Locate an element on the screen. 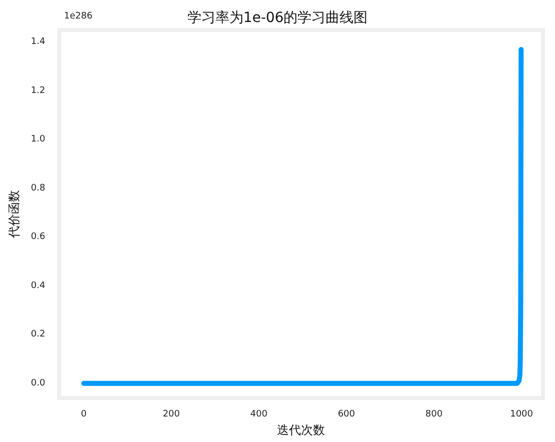 The width and height of the screenshot is (555, 442). y-tick-label: 0.8 is located at coordinates (38, 188).